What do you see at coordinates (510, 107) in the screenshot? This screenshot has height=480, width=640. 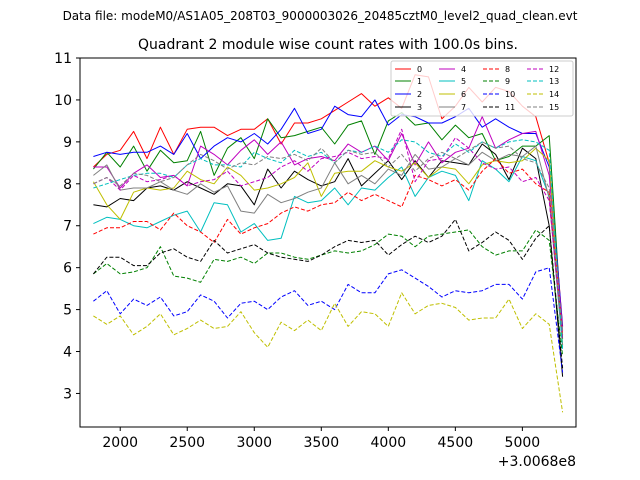 I see `legend-label-11: 11` at bounding box center [510, 107].